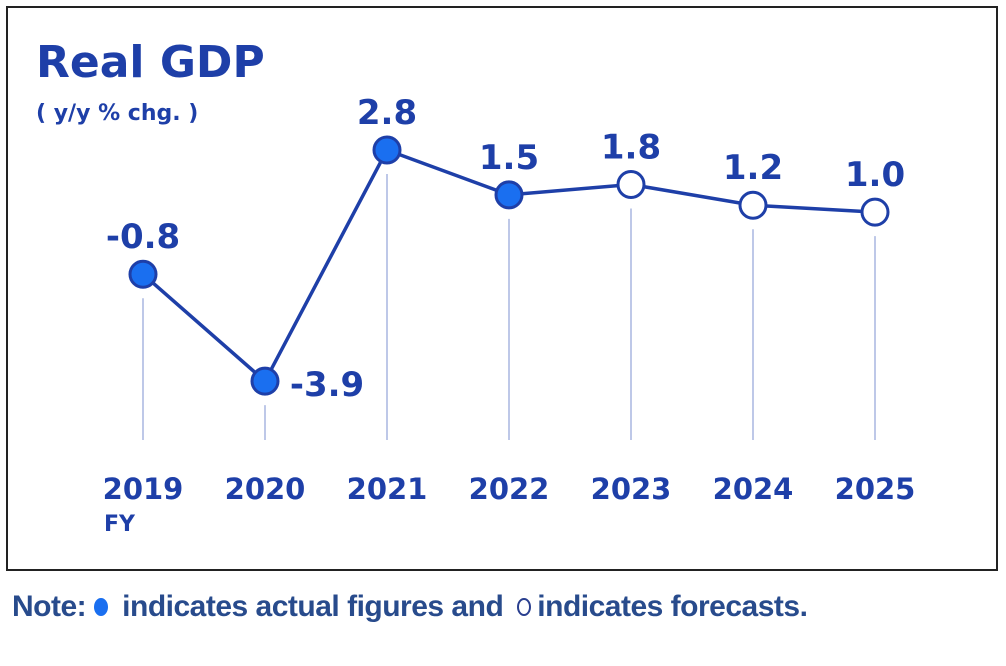 This screenshot has width=1006, height=666. What do you see at coordinates (313, 606) in the screenshot?
I see `note-actual-text: indicates actual figures and` at bounding box center [313, 606].